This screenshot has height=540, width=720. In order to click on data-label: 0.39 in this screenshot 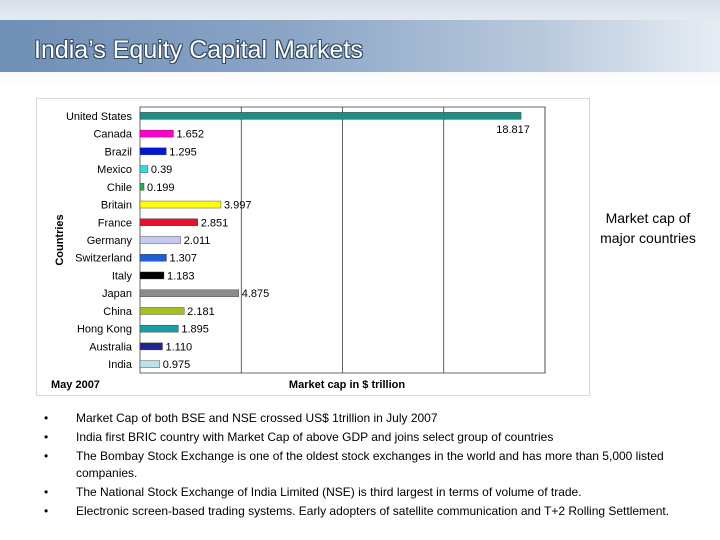, I will do `click(161, 170)`.